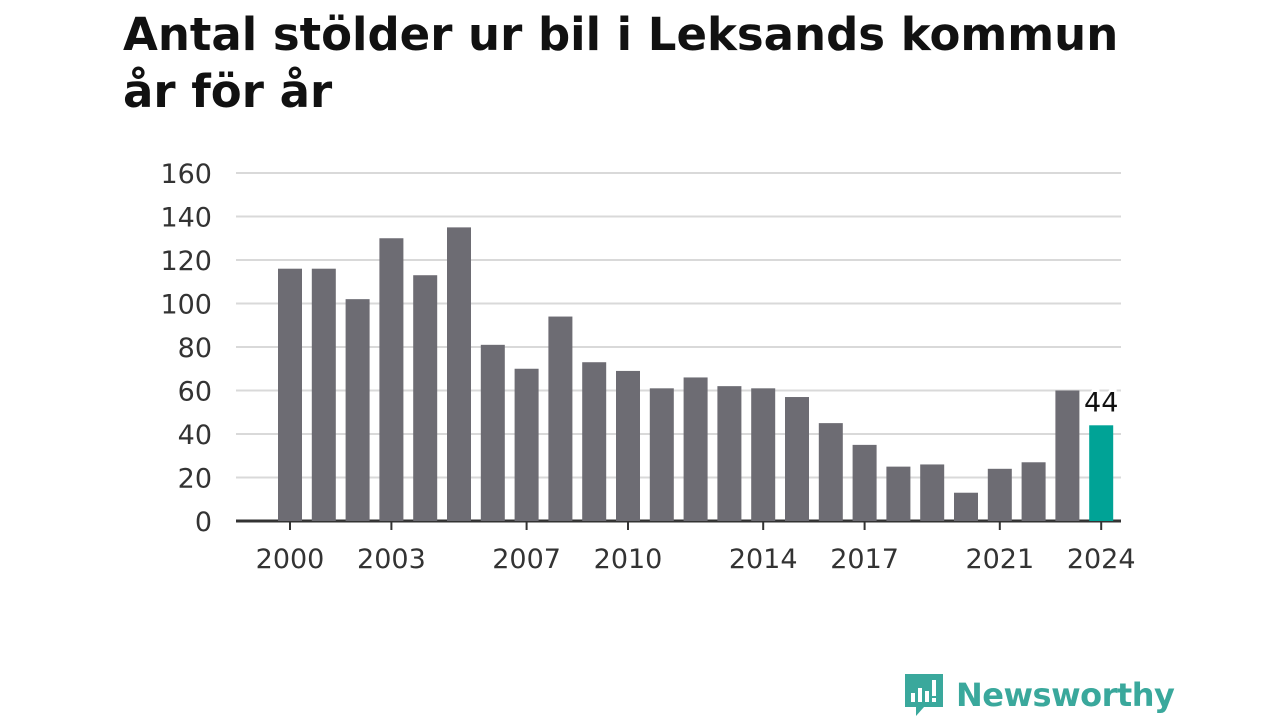 The width and height of the screenshot is (1280, 720). Describe the element at coordinates (1067, 455) in the screenshot. I see `bar-2023` at that location.